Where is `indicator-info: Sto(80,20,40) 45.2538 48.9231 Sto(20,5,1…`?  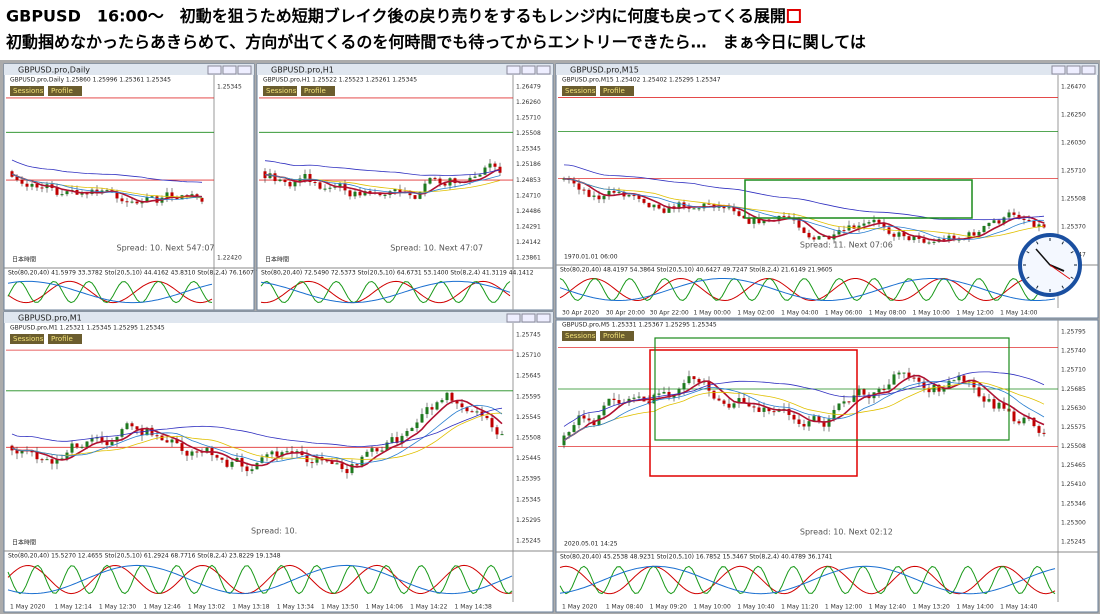
indicator-info: Sto(80,20,40) 45.2538 48.9231 Sto(20,5,1… is located at coordinates (696, 557).